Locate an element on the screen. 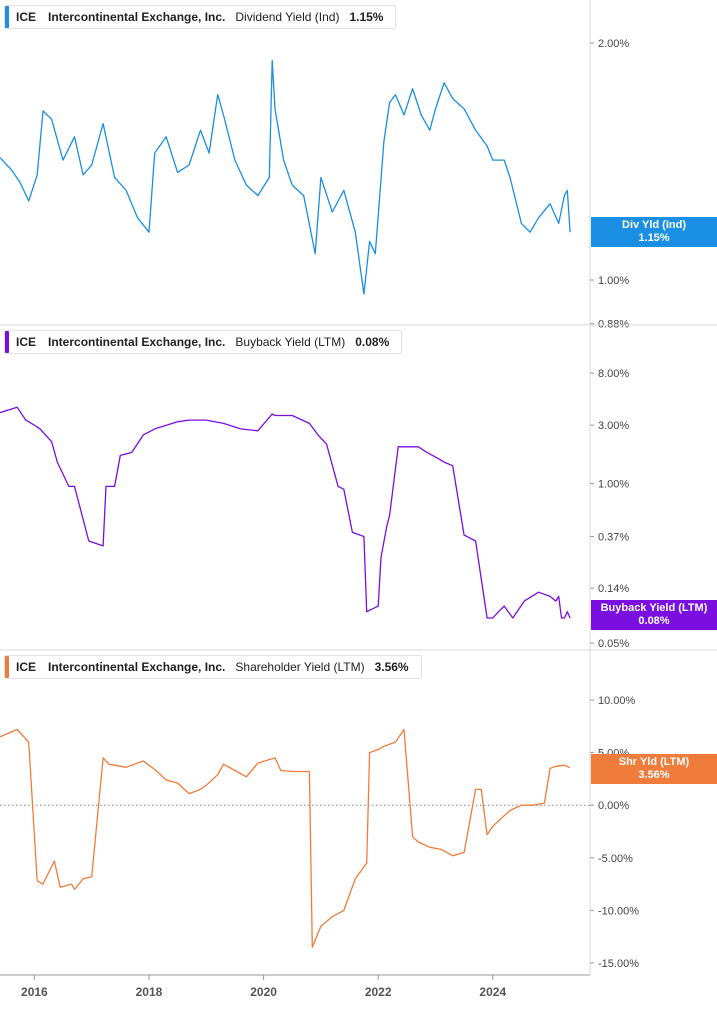  value-tag-shareholder-yield: Shr Yld (LTM) 3.56% is located at coordinates (654, 769).